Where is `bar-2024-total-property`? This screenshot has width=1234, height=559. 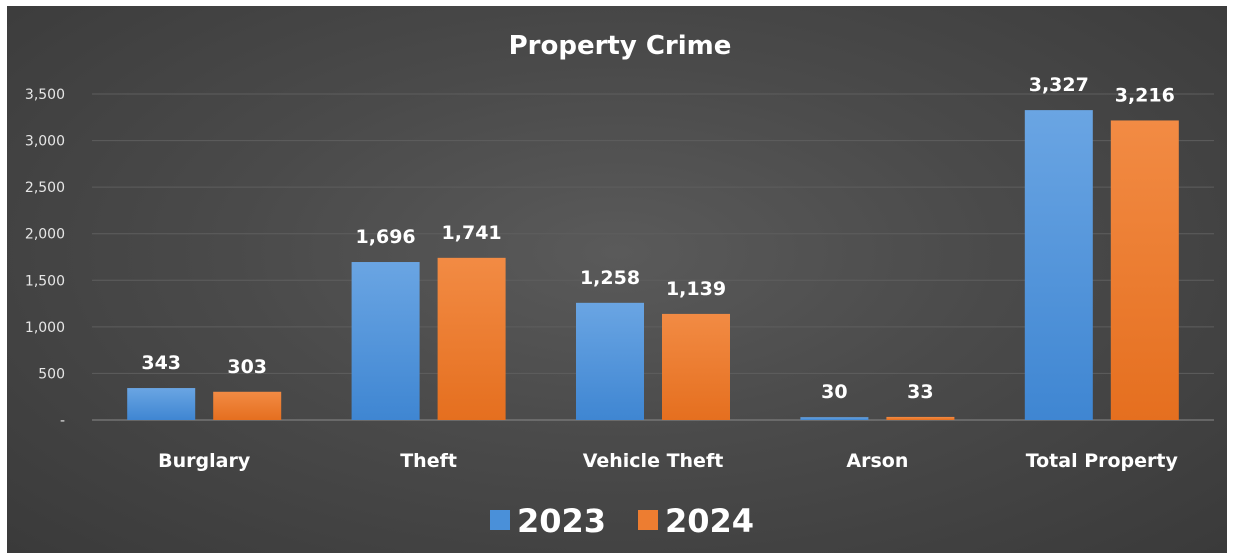 bar-2024-total-property is located at coordinates (1144, 270).